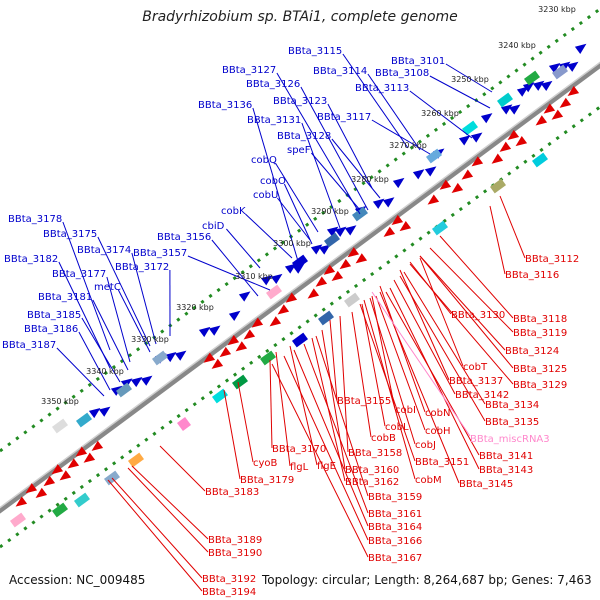 This screenshot has width=600, height=600. Describe the element at coordinates (476, 381) in the screenshot. I see `reverse-gene-label: BBta_3137` at that location.